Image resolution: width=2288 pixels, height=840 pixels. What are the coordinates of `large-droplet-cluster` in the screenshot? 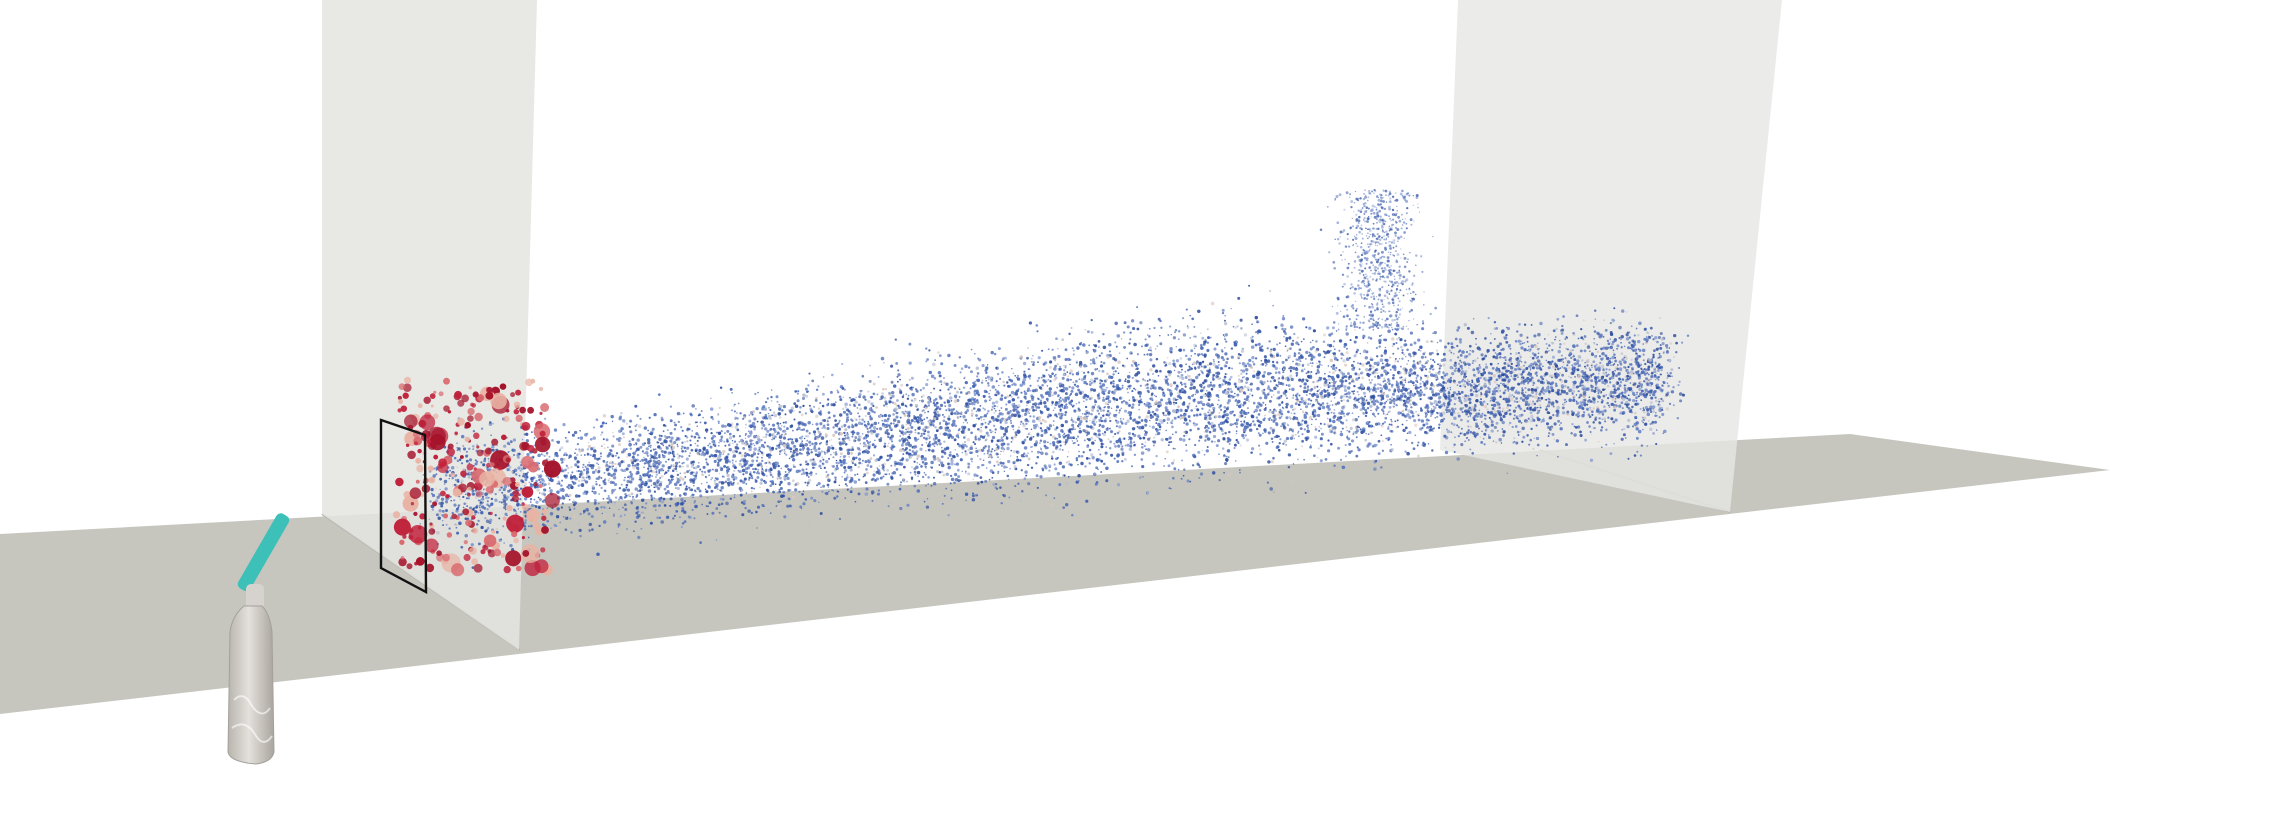 It's located at (477, 476).